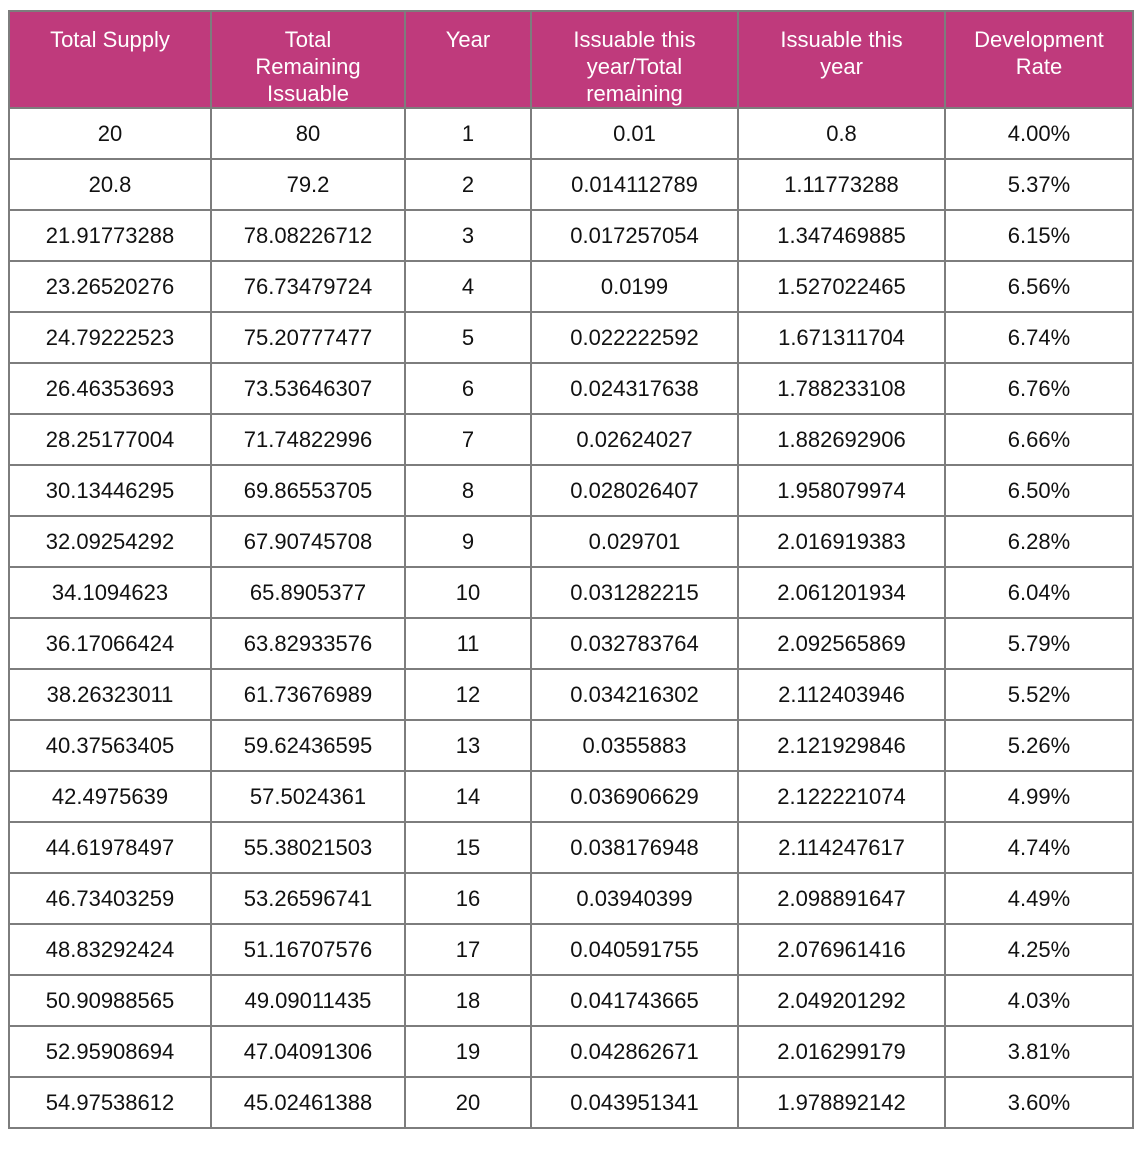  I want to click on development-rate-cell: 6.28%, so click(1039, 541).